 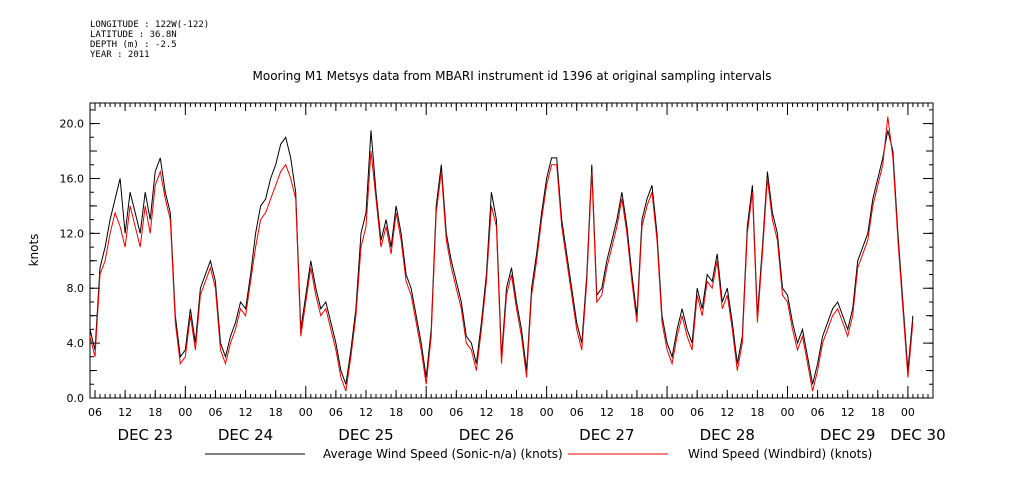 What do you see at coordinates (76, 343) in the screenshot?
I see `y-tick-label: 4.0` at bounding box center [76, 343].